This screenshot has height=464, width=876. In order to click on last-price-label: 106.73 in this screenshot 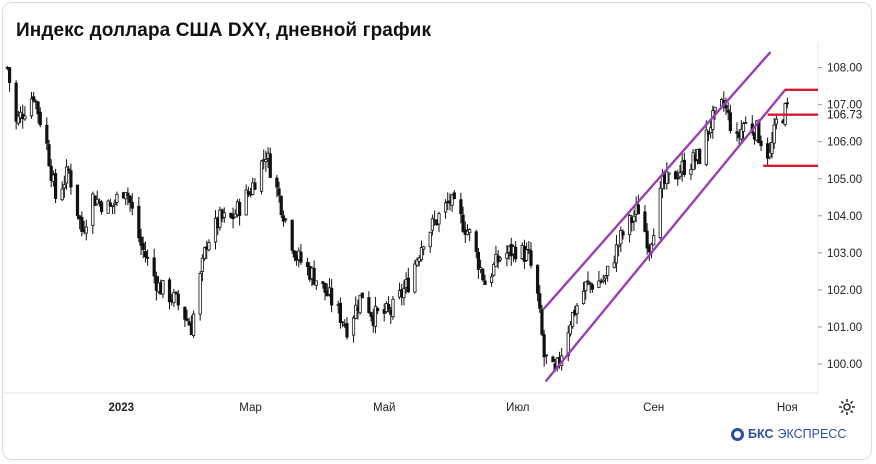, I will do `click(844, 116)`.